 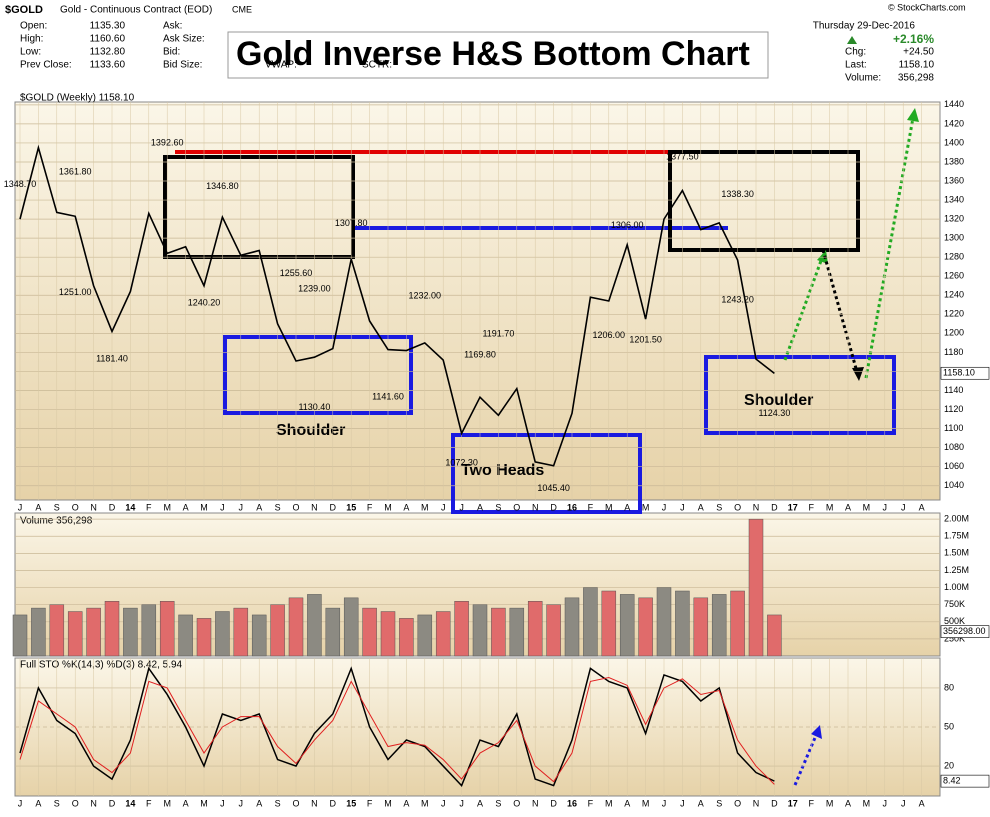 I want to click on price-annotation: 1307.80, so click(x=351, y=223).